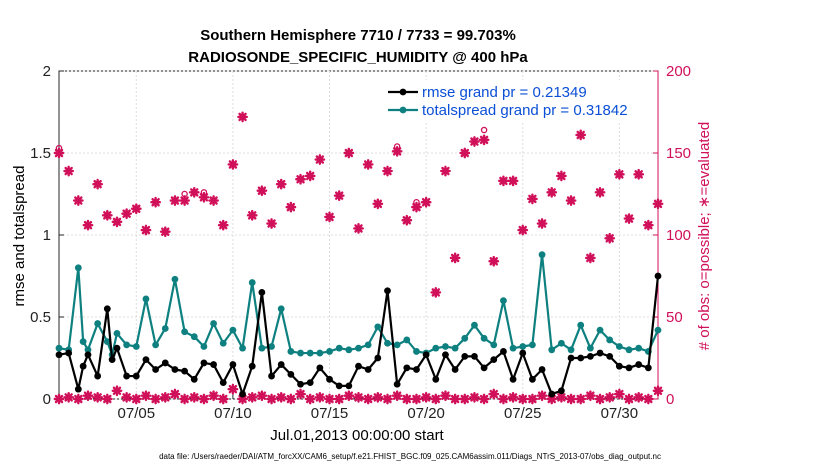 This screenshot has width=830, height=470. What do you see at coordinates (678, 71) in the screenshot?
I see `right-y-tick-label: 200` at bounding box center [678, 71].